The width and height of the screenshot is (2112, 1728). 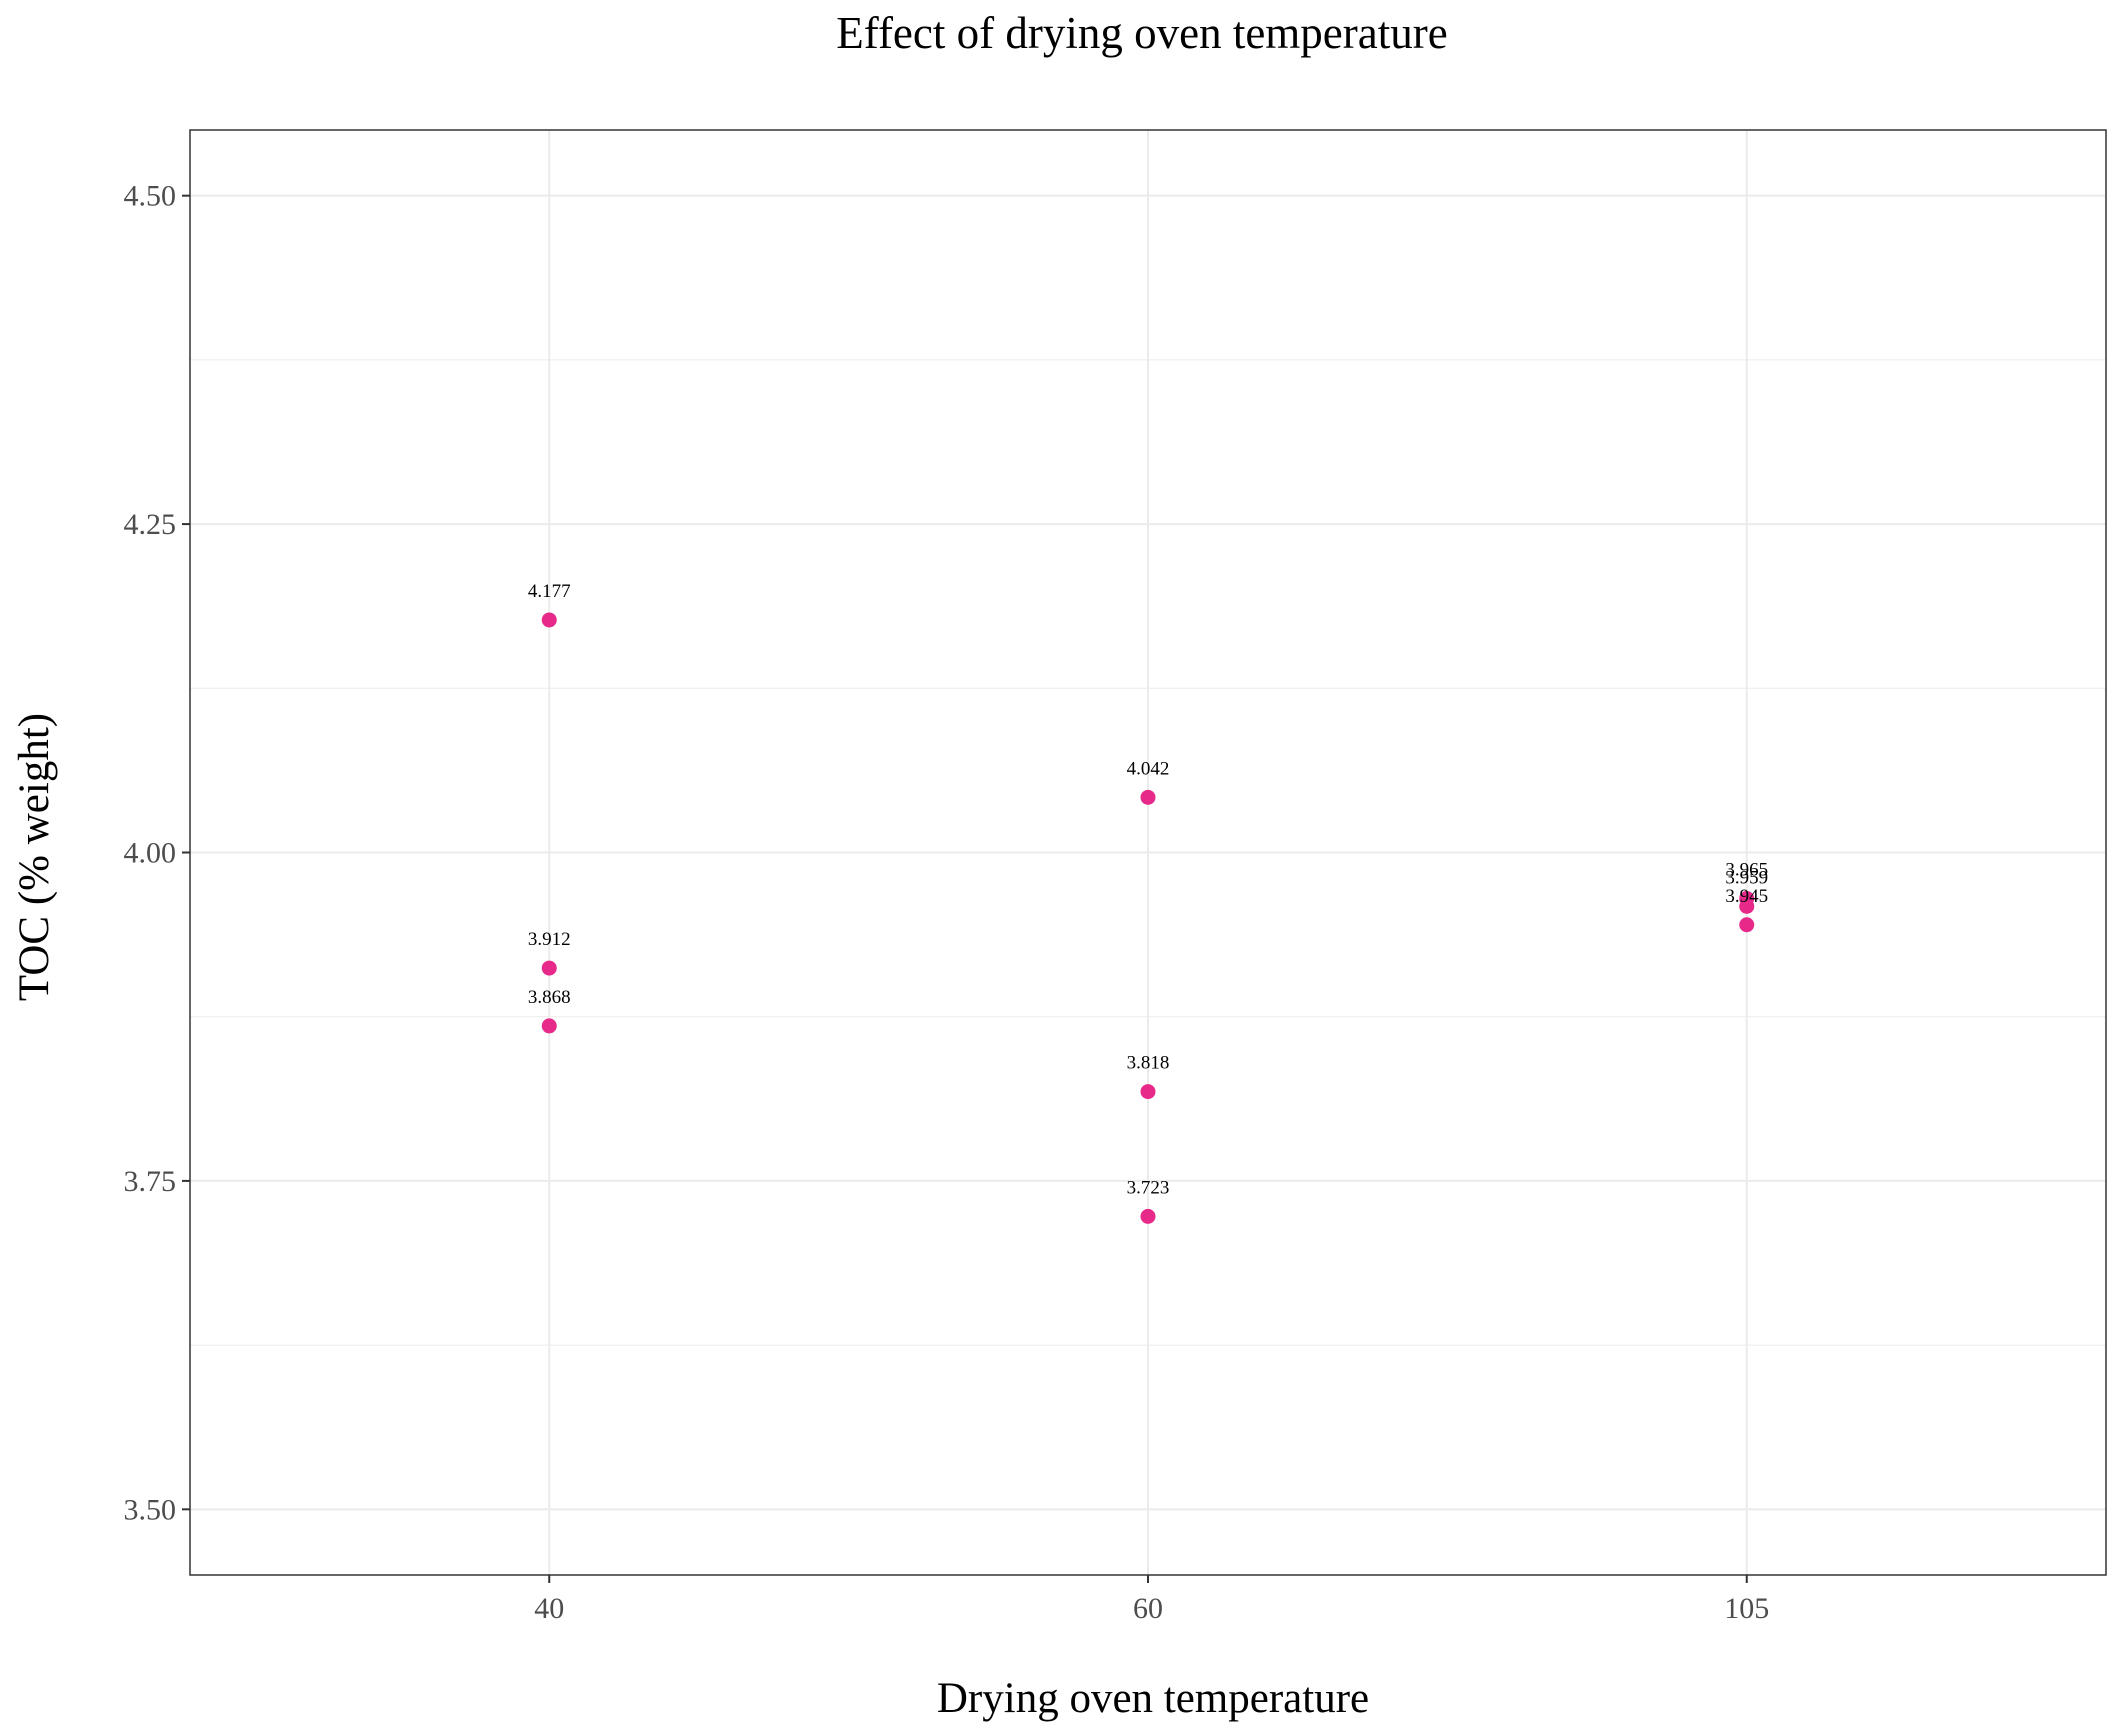 What do you see at coordinates (1746, 1608) in the screenshot?
I see `x-tick-label: 105` at bounding box center [1746, 1608].